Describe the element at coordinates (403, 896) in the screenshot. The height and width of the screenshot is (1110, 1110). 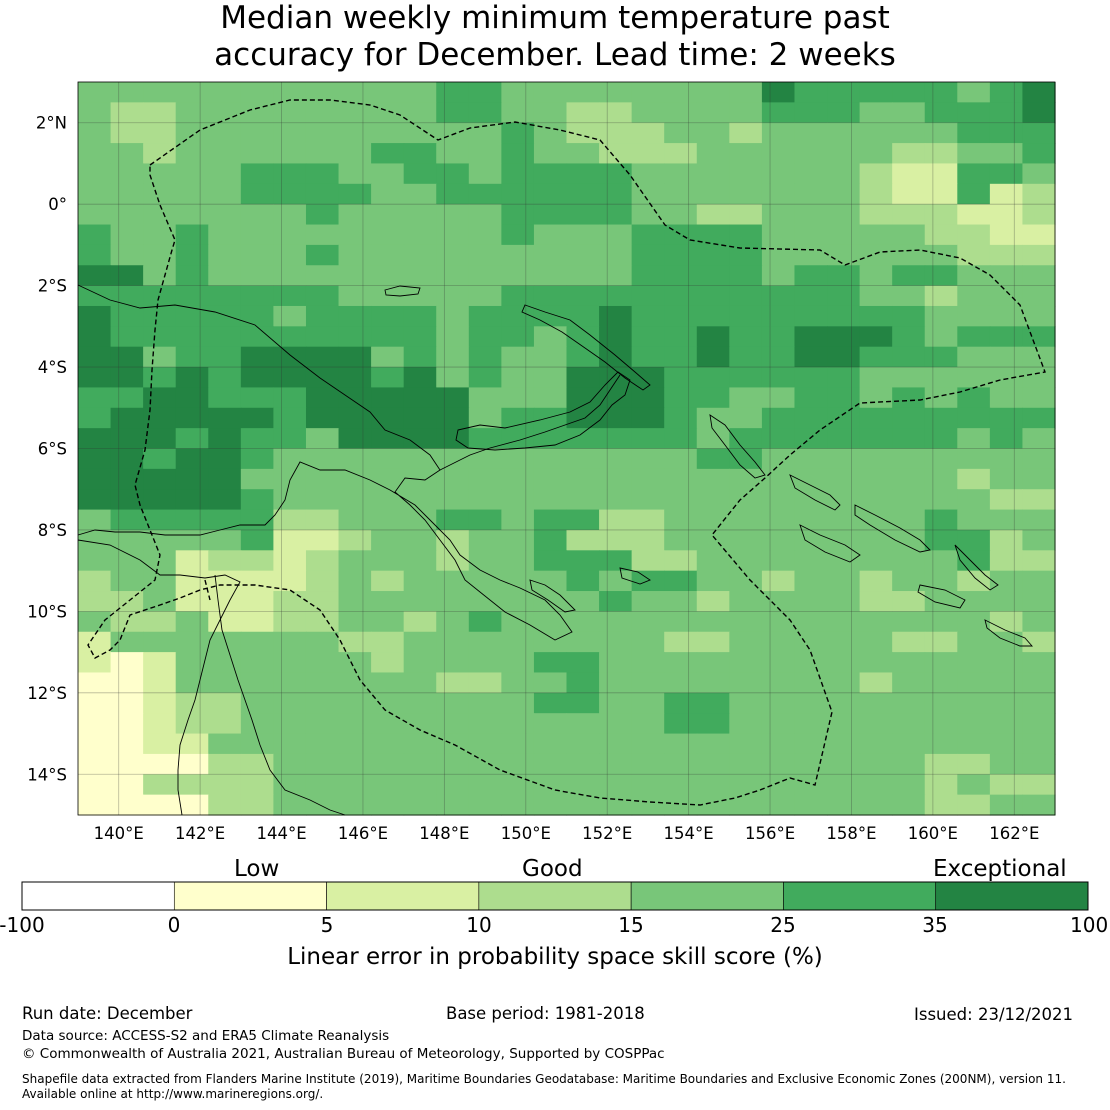
I see `colorbar-bin` at that location.